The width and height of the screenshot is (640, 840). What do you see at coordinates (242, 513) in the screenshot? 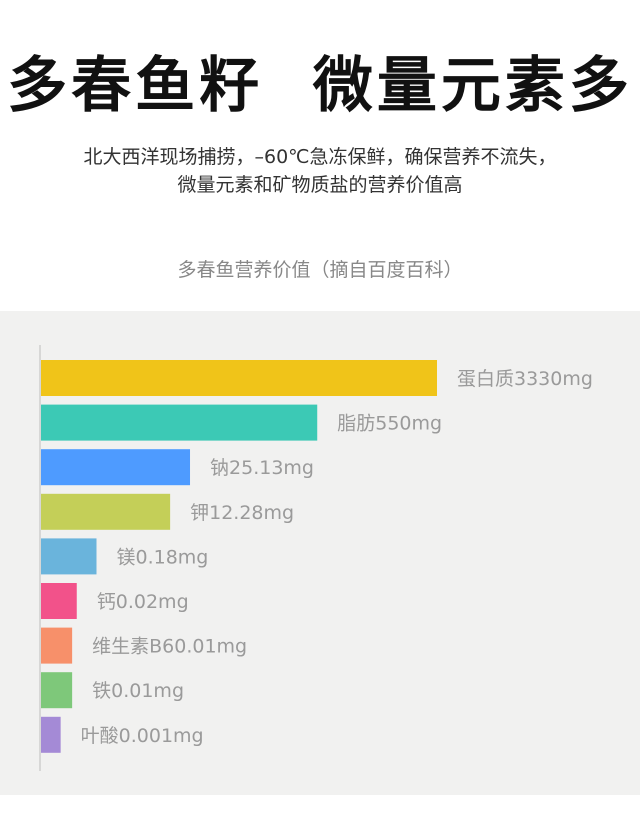
I see `bar-label-4: 钾12.28mg` at bounding box center [242, 513].